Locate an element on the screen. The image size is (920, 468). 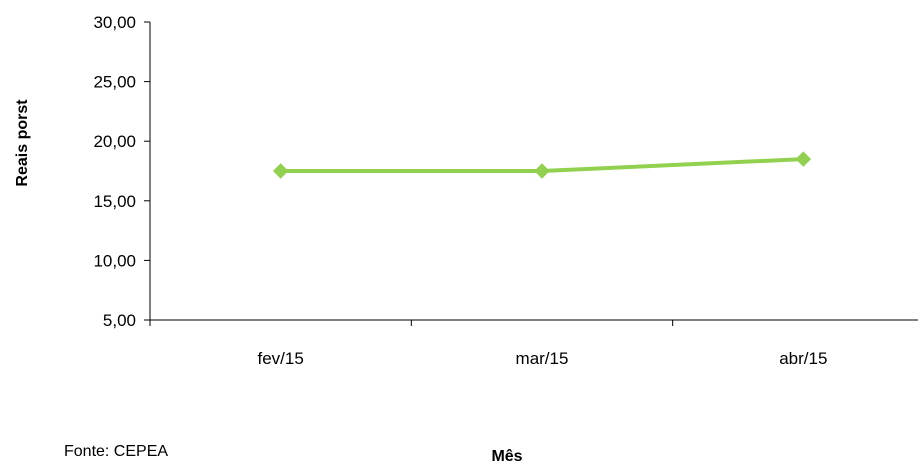
x-axis-ticks: fev/15 mar/15 abr/15 is located at coordinates (488, 344).